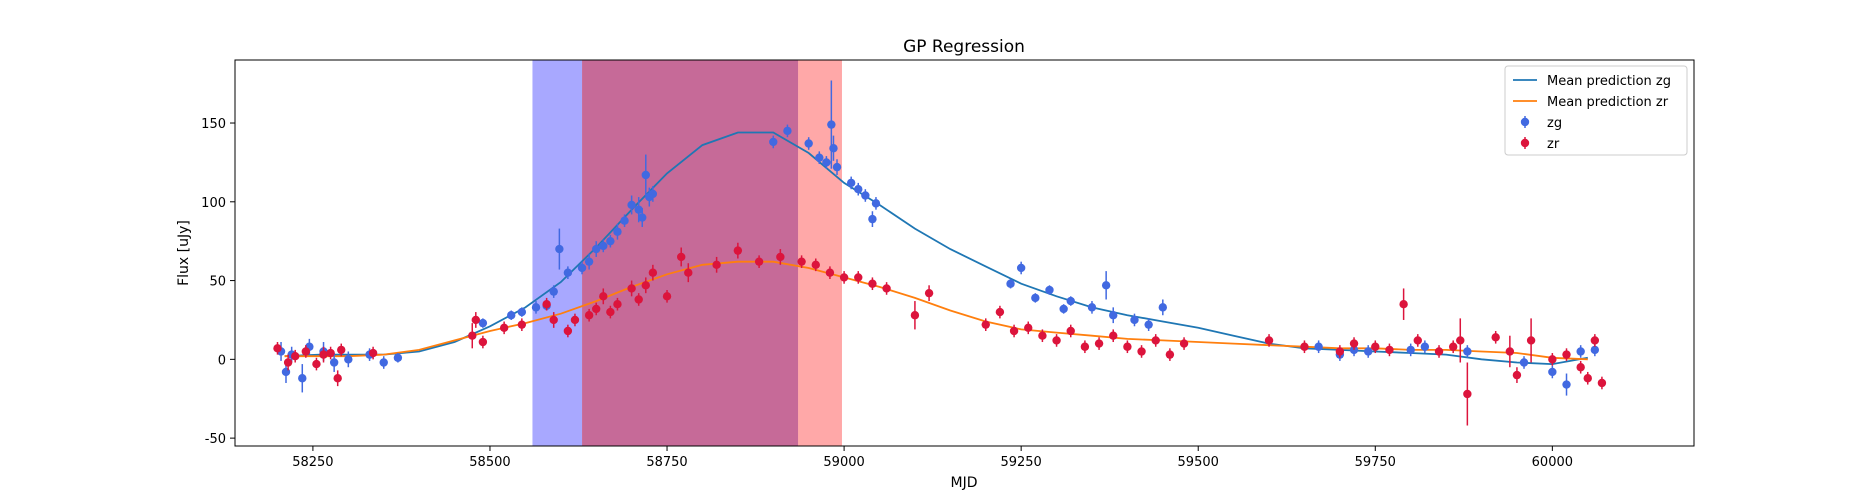  I want to click on x-tick-label-1: 58500, so click(489, 462).